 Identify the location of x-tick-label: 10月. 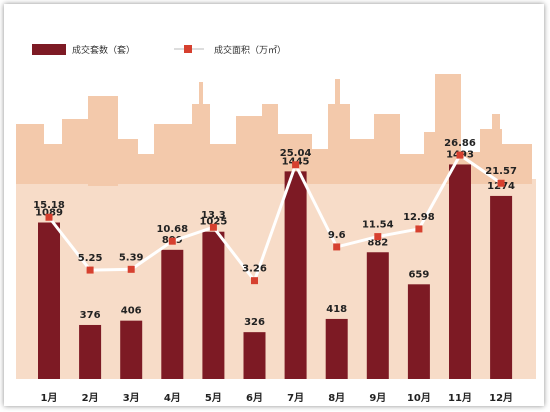
(419, 398).